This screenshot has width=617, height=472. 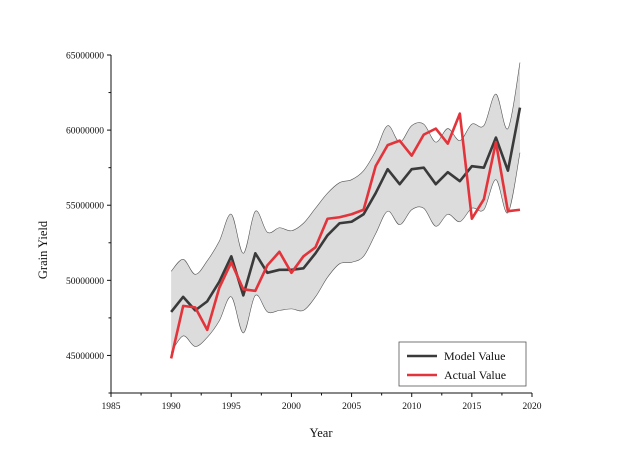 What do you see at coordinates (471, 407) in the screenshot?
I see `x-tick-label: 2015` at bounding box center [471, 407].